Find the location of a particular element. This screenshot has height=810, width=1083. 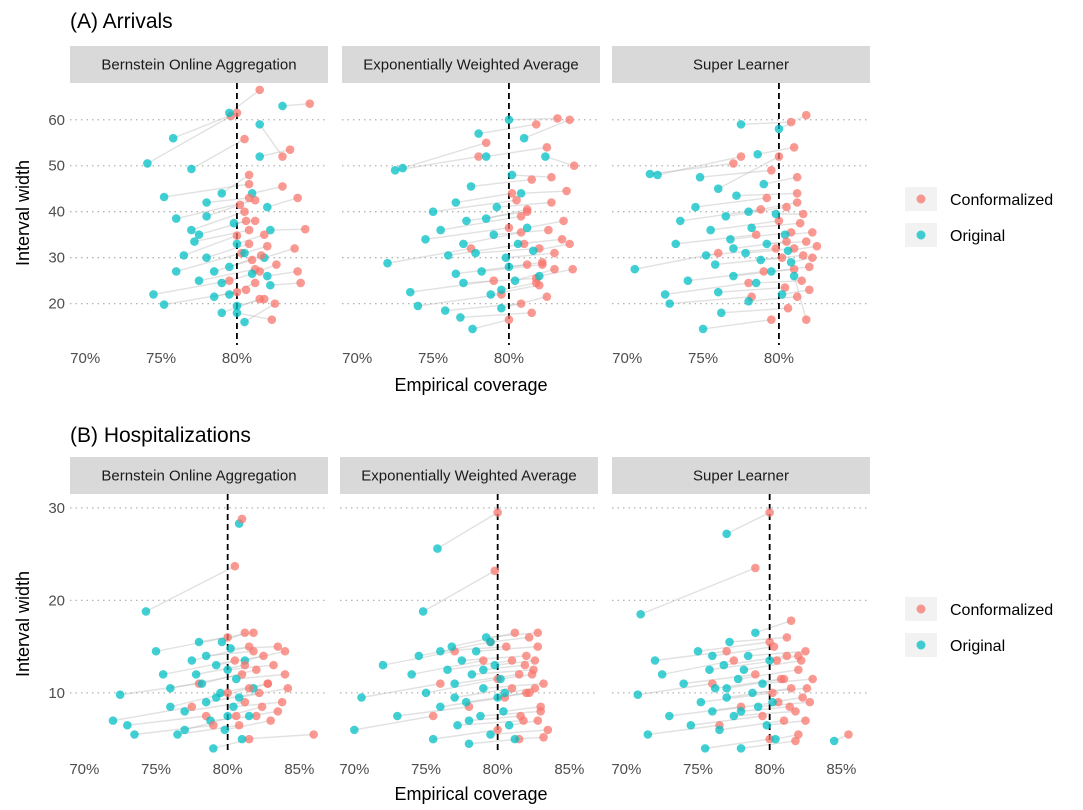

facet-strip-label: Exponentially Weighted Average is located at coordinates (470, 65).